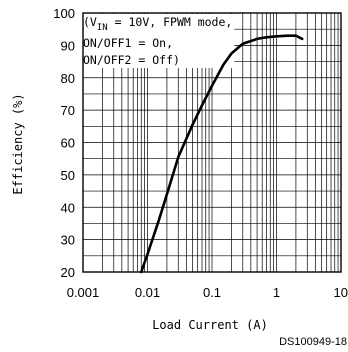 This screenshot has width=348, height=352. I want to click on annotation-line-1: (VIN = 10V, FPWM mode,, so click(157, 24).